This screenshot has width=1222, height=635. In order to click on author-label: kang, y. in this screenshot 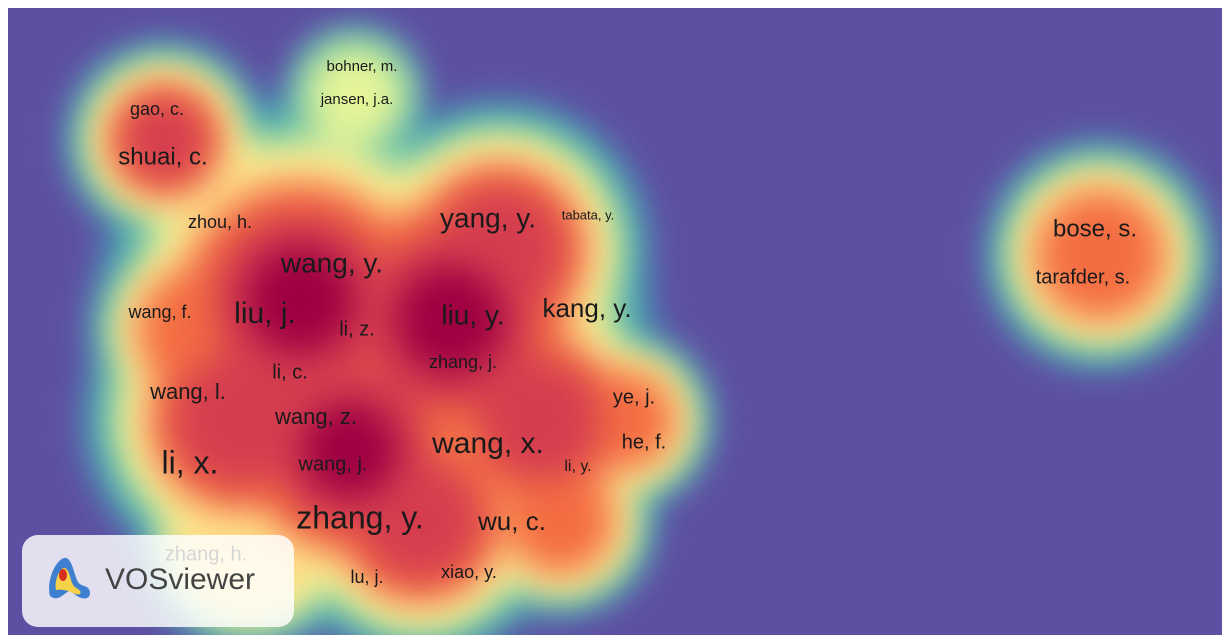, I will do `click(586, 308)`.